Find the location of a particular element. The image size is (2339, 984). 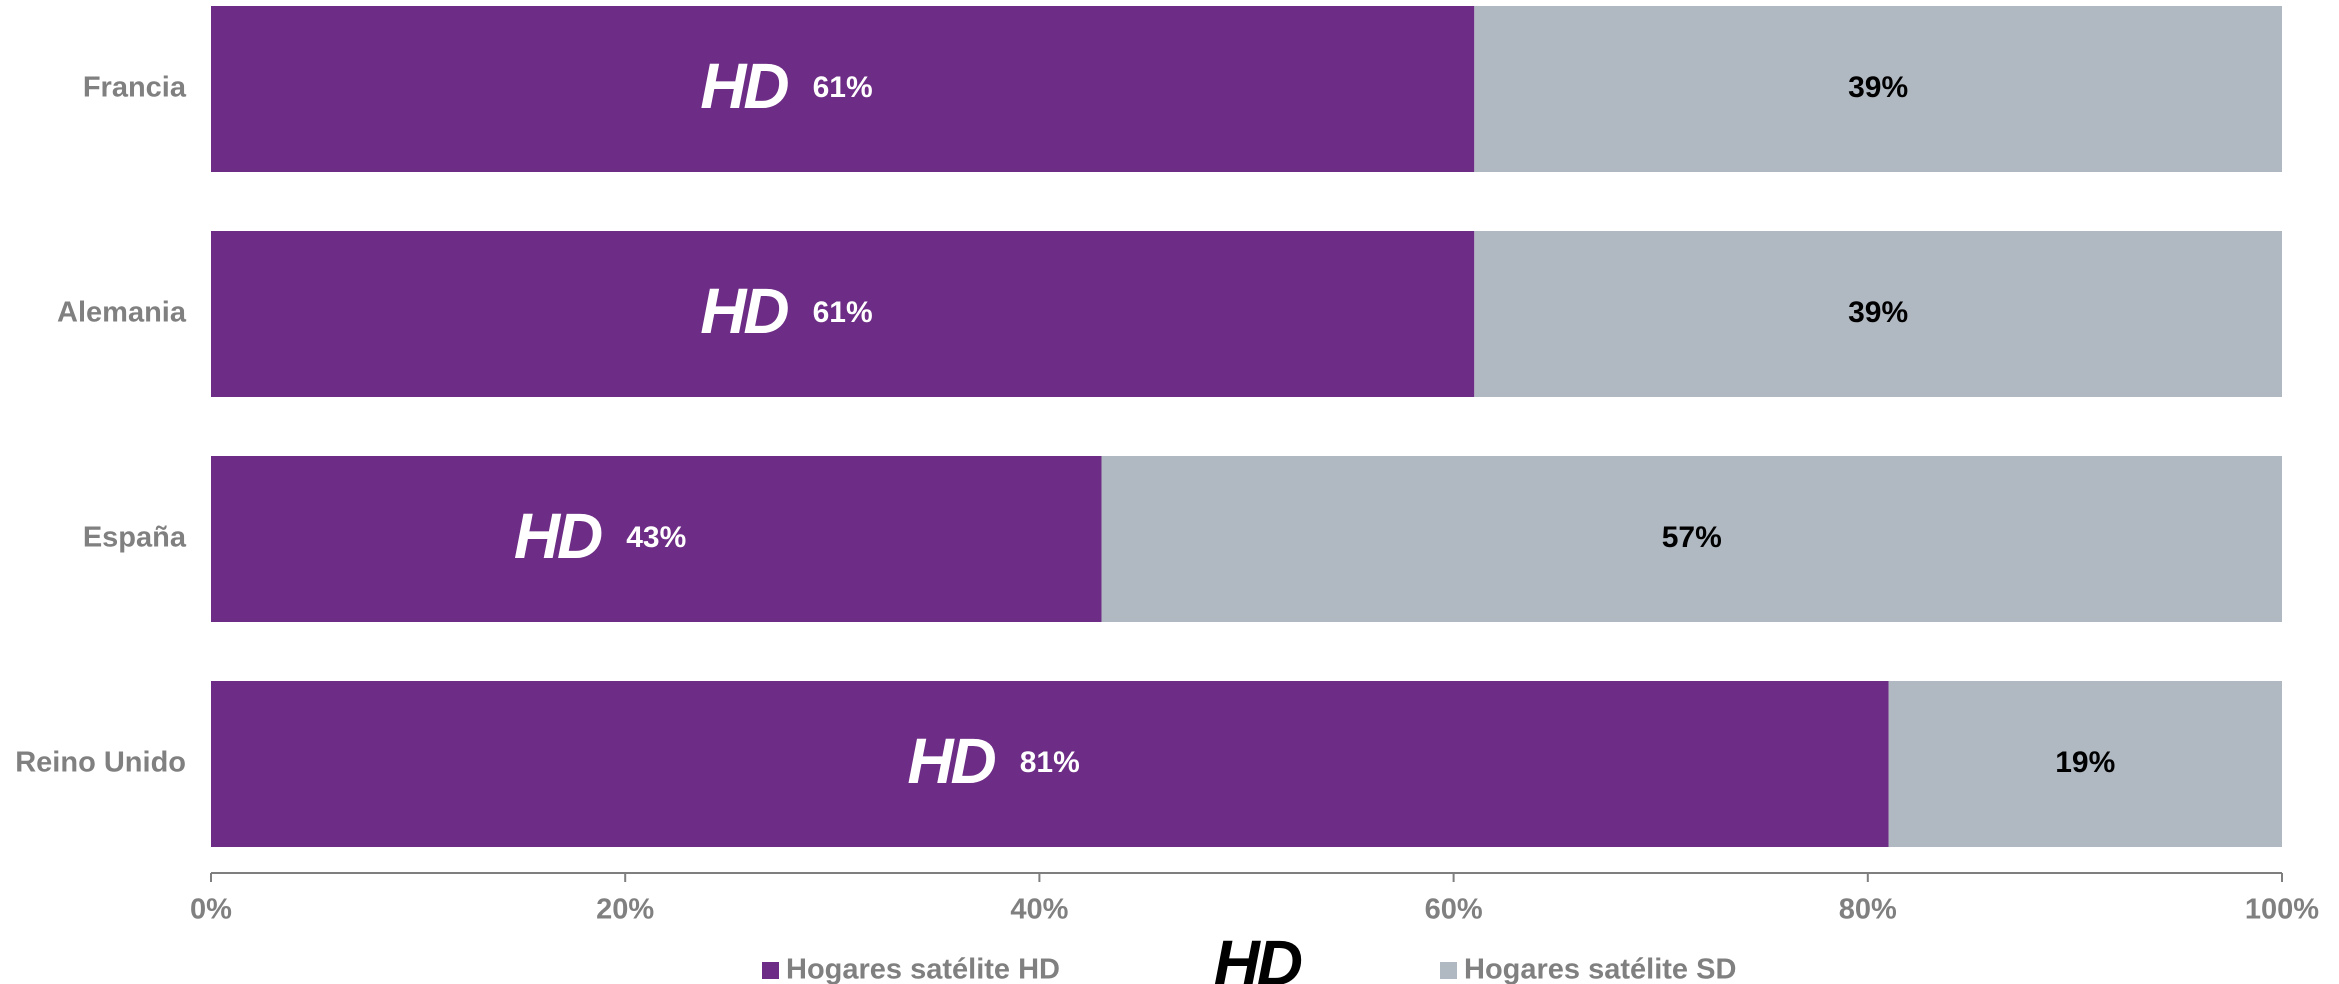

category-label: Reino Unido is located at coordinates (100, 763).